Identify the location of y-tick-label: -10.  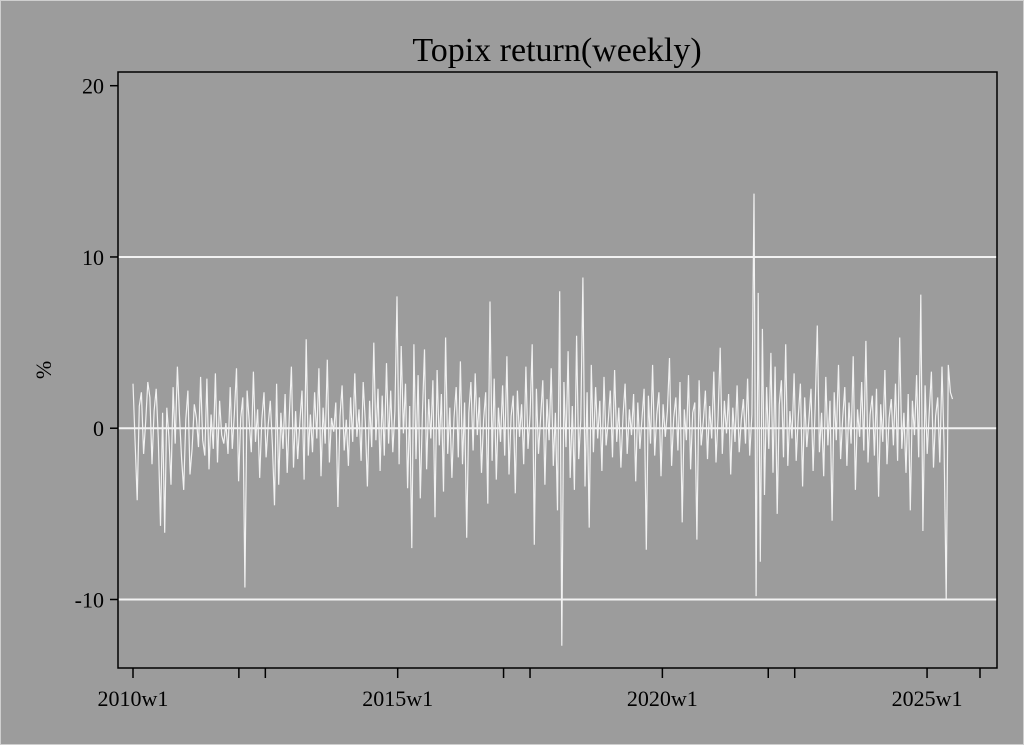
(89, 599).